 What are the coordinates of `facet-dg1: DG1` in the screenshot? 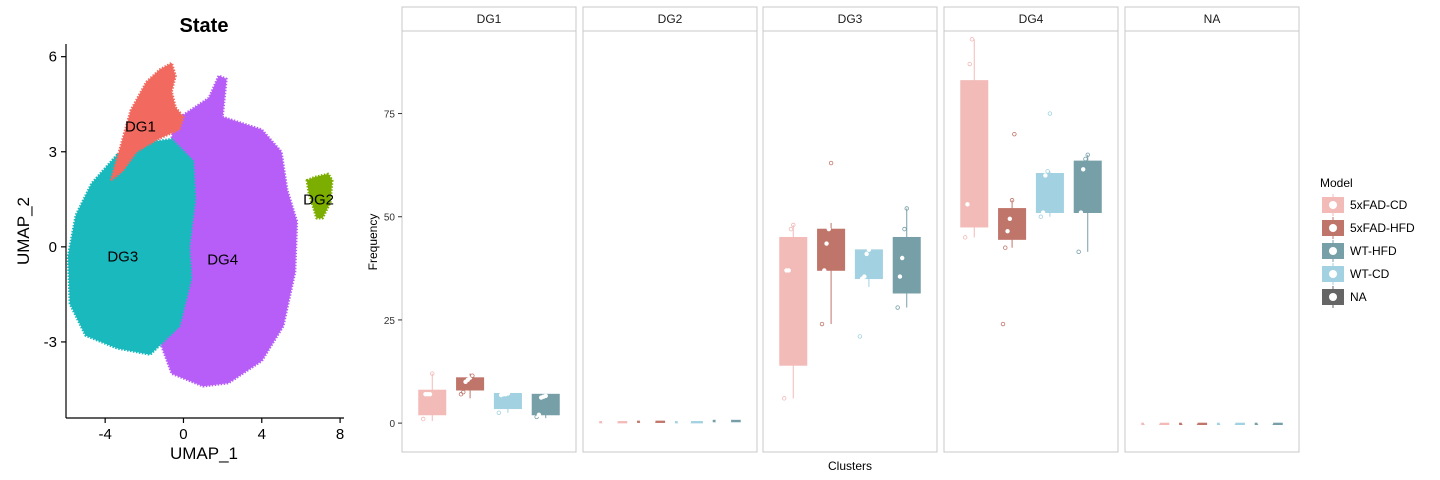 It's located at (489, 229).